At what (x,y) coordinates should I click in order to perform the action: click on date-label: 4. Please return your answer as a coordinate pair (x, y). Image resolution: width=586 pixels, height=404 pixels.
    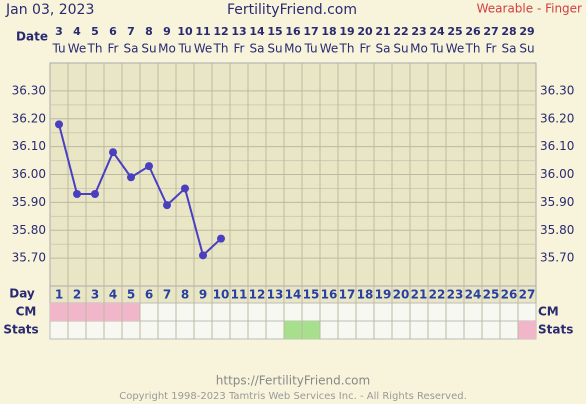
    Looking at the image, I should click on (77, 31).